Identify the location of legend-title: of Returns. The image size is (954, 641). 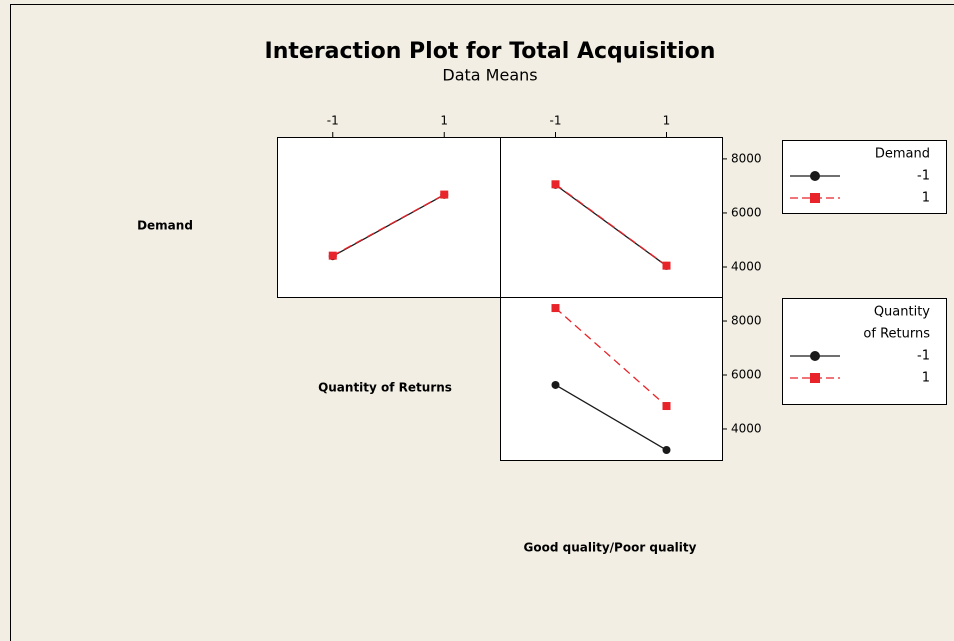
(896, 334).